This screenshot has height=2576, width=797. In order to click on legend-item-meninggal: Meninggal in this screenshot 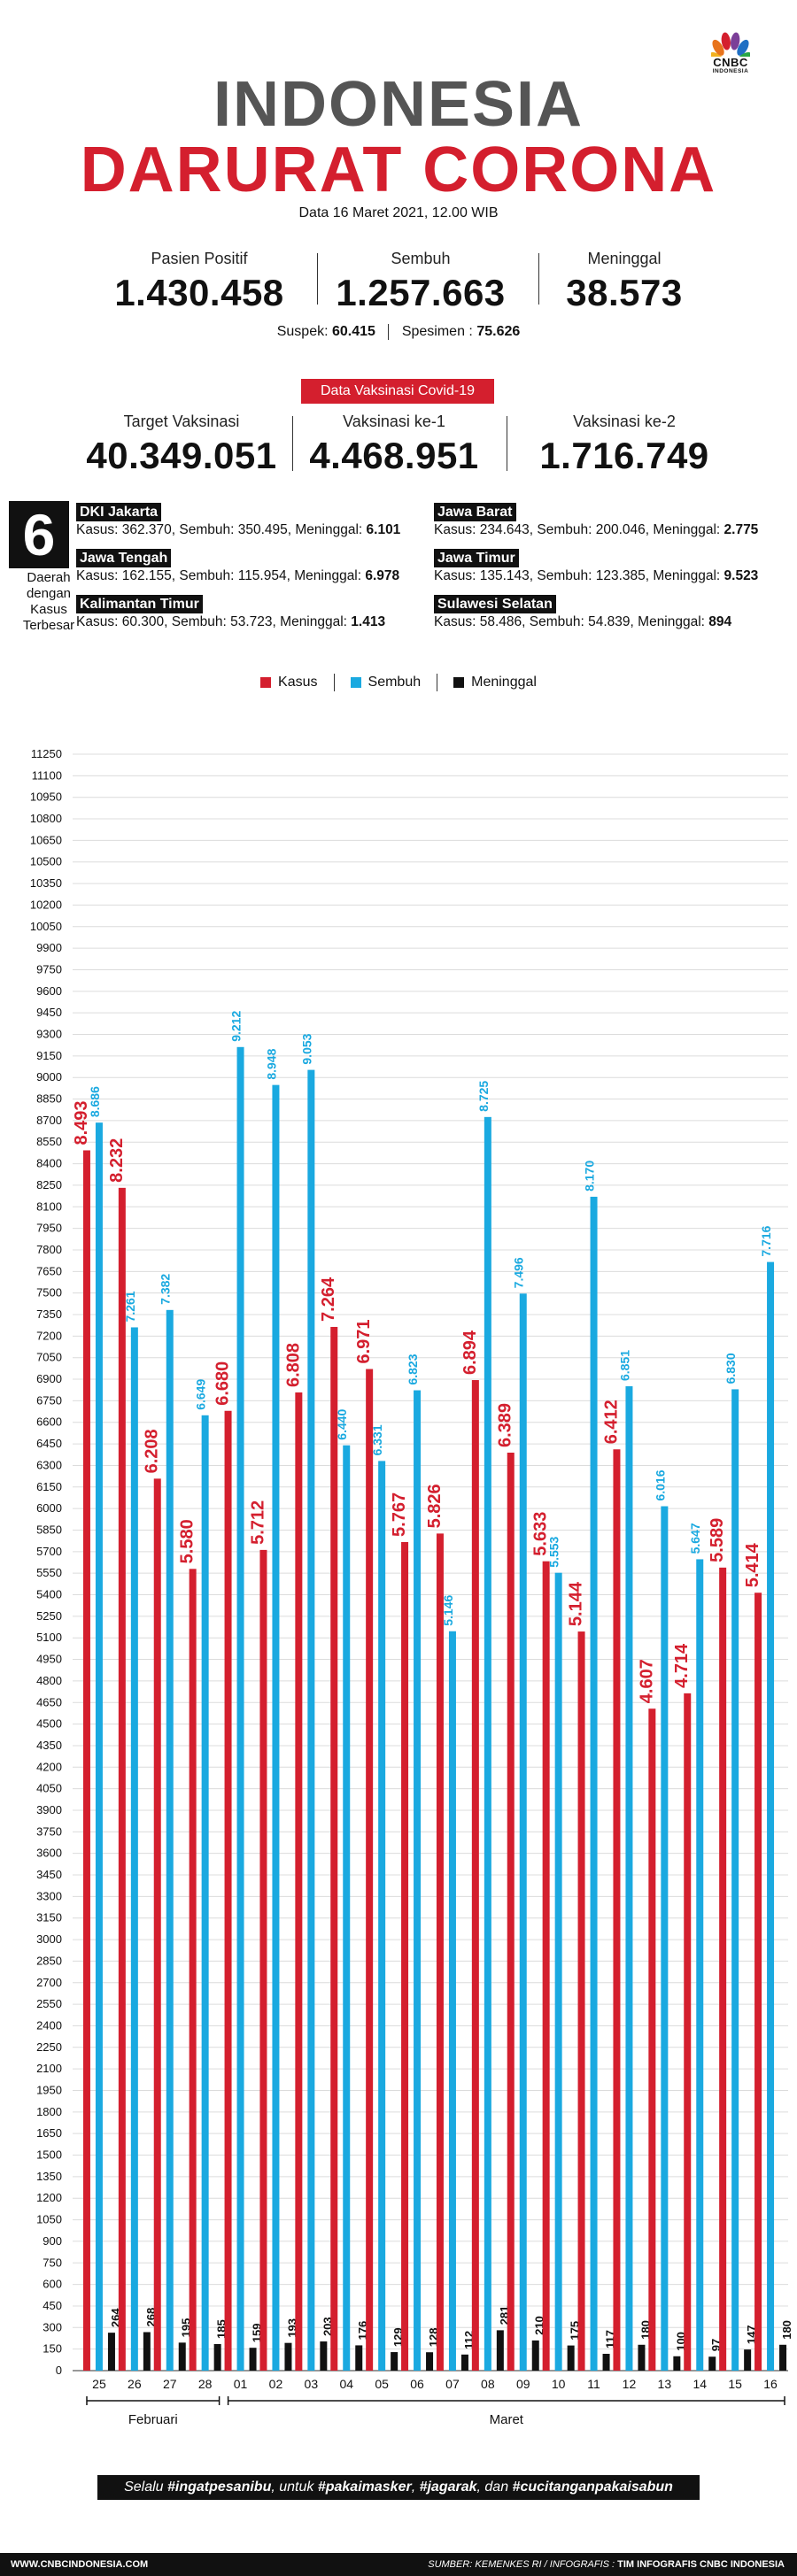, I will do `click(495, 682)`.